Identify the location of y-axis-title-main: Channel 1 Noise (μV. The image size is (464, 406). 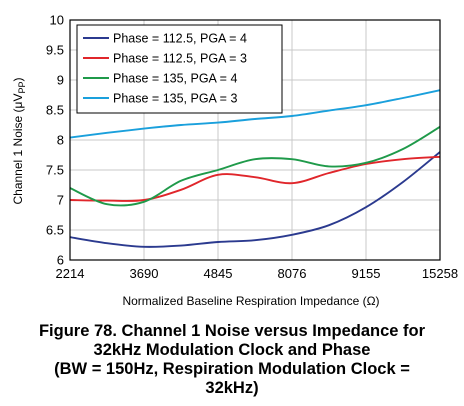
(18, 149).